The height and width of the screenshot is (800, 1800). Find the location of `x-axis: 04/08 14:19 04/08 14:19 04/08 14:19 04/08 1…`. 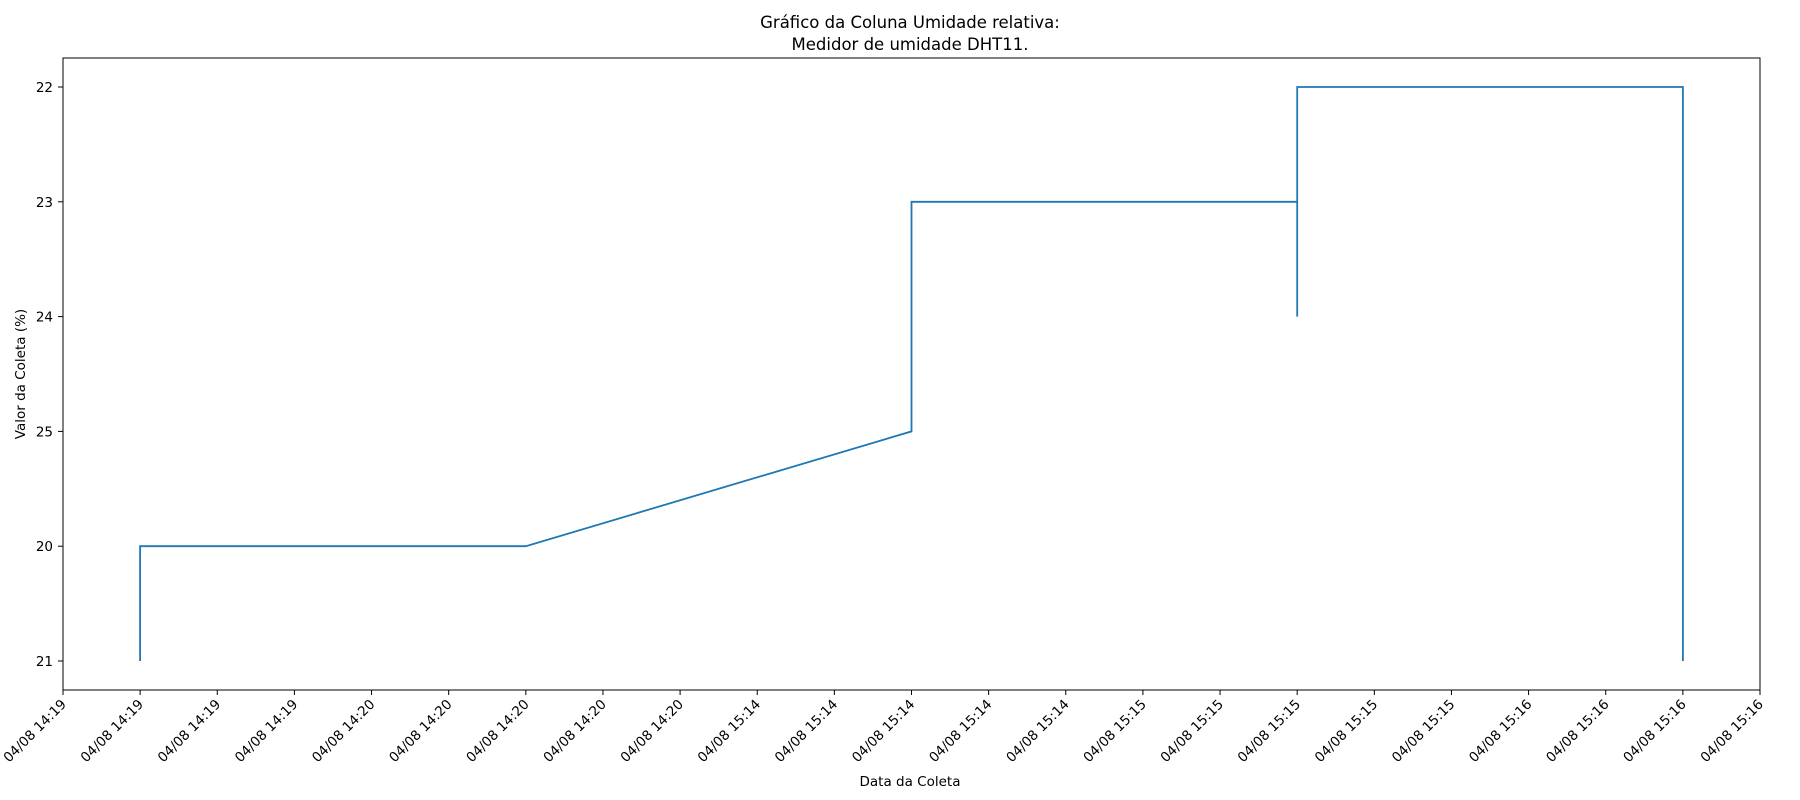

x-axis: 04/08 14:19 04/08 14:19 04/08 14:19 04/08 1… is located at coordinates (883, 728).